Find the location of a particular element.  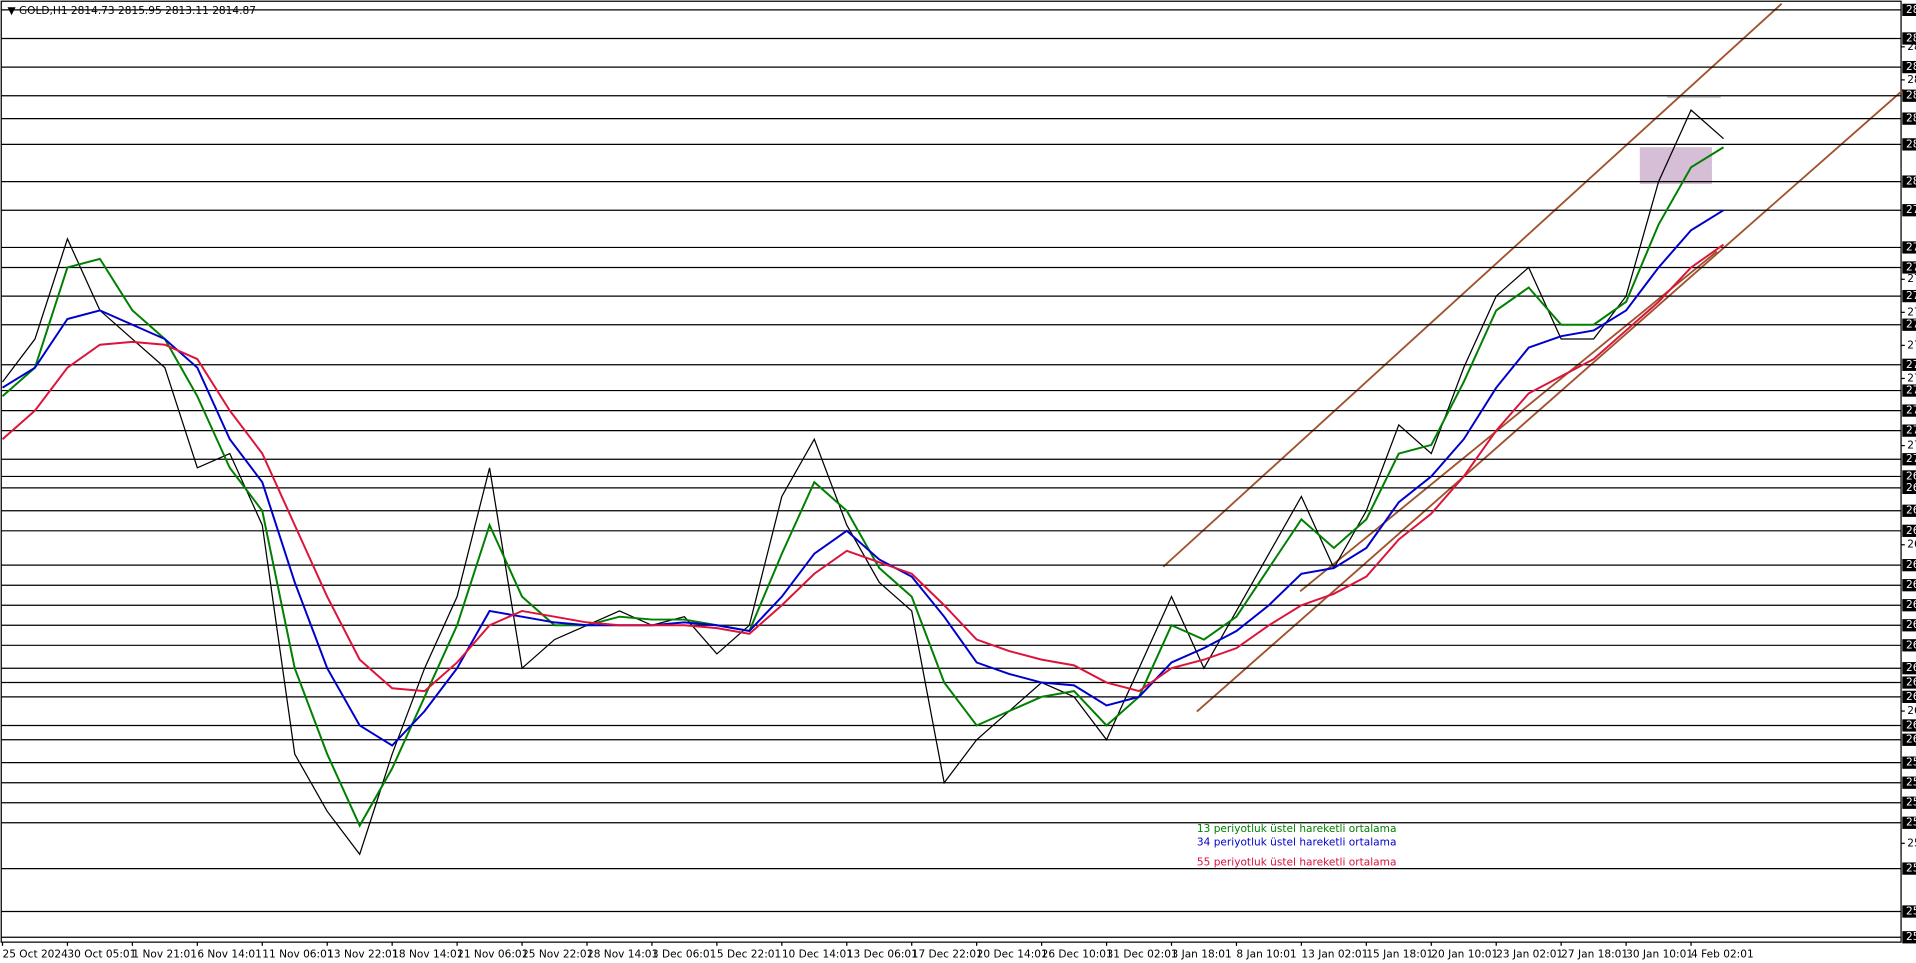

level-label: 2666.00 is located at coordinates (1911, 565).